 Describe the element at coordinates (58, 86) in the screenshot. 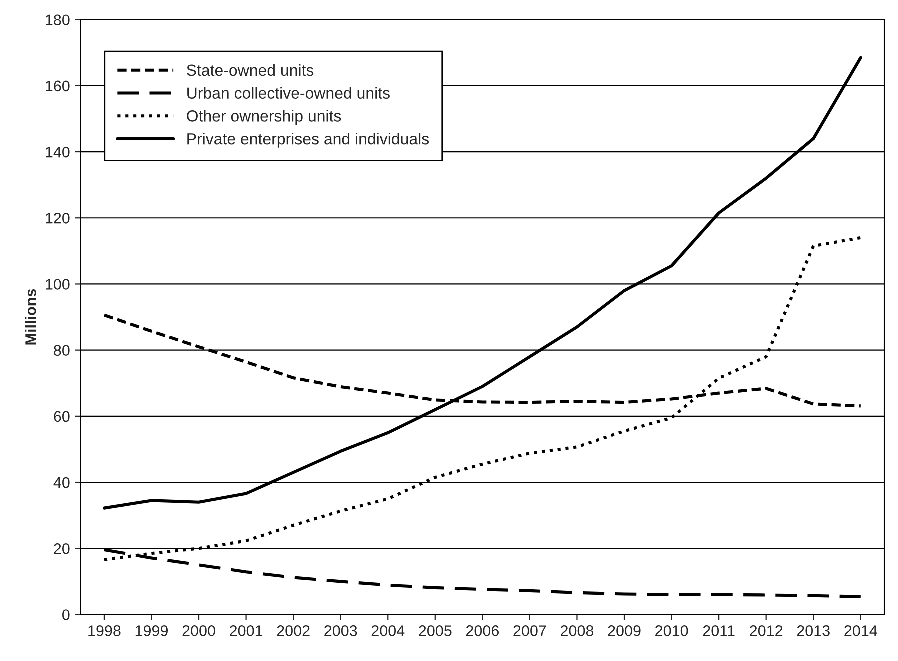

I see `y-tick-label: 160` at that location.